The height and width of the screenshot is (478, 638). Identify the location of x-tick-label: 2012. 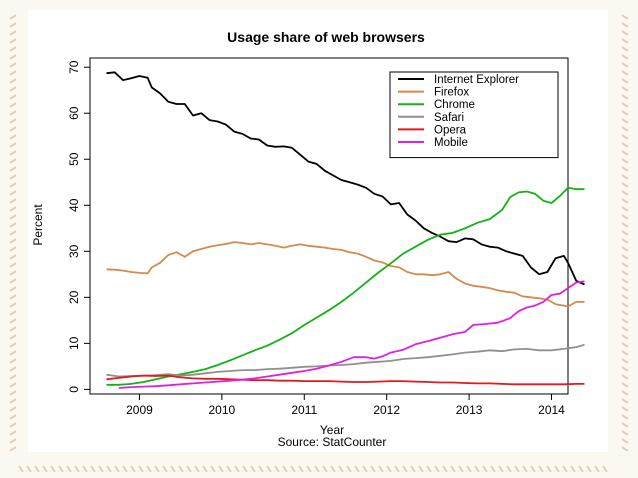
(386, 410).